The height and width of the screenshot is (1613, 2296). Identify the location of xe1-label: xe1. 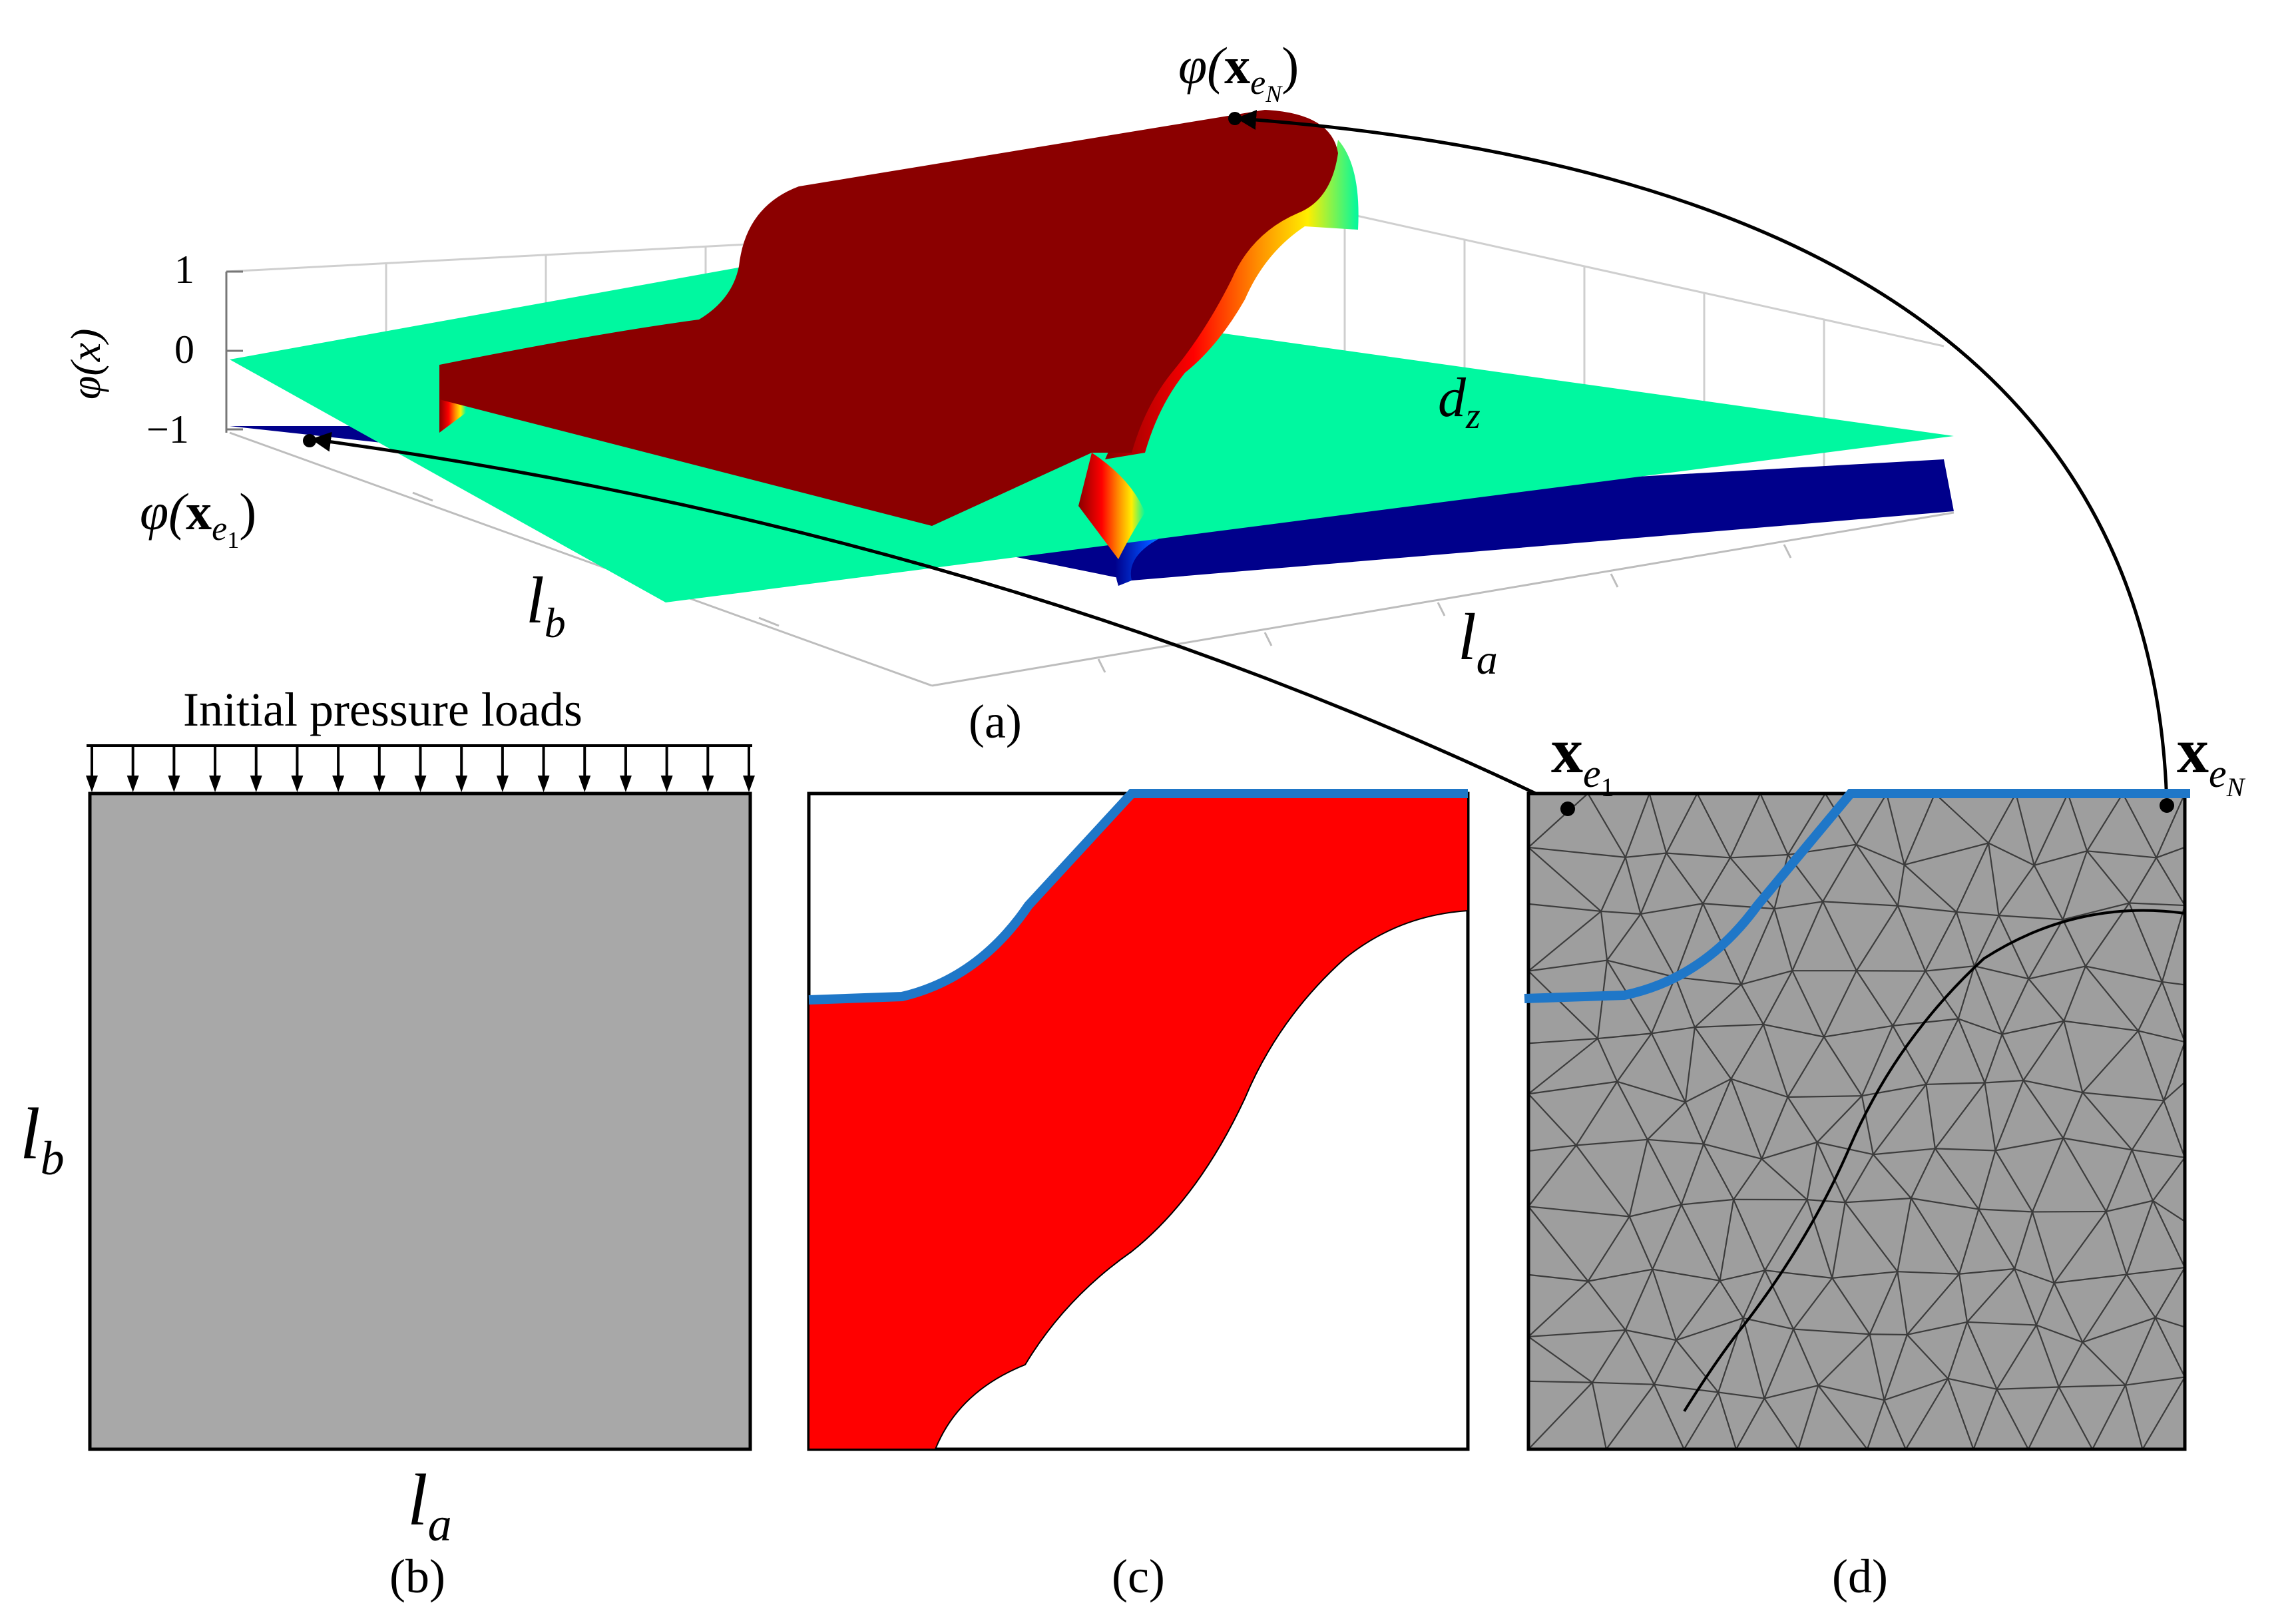
(1582, 758).